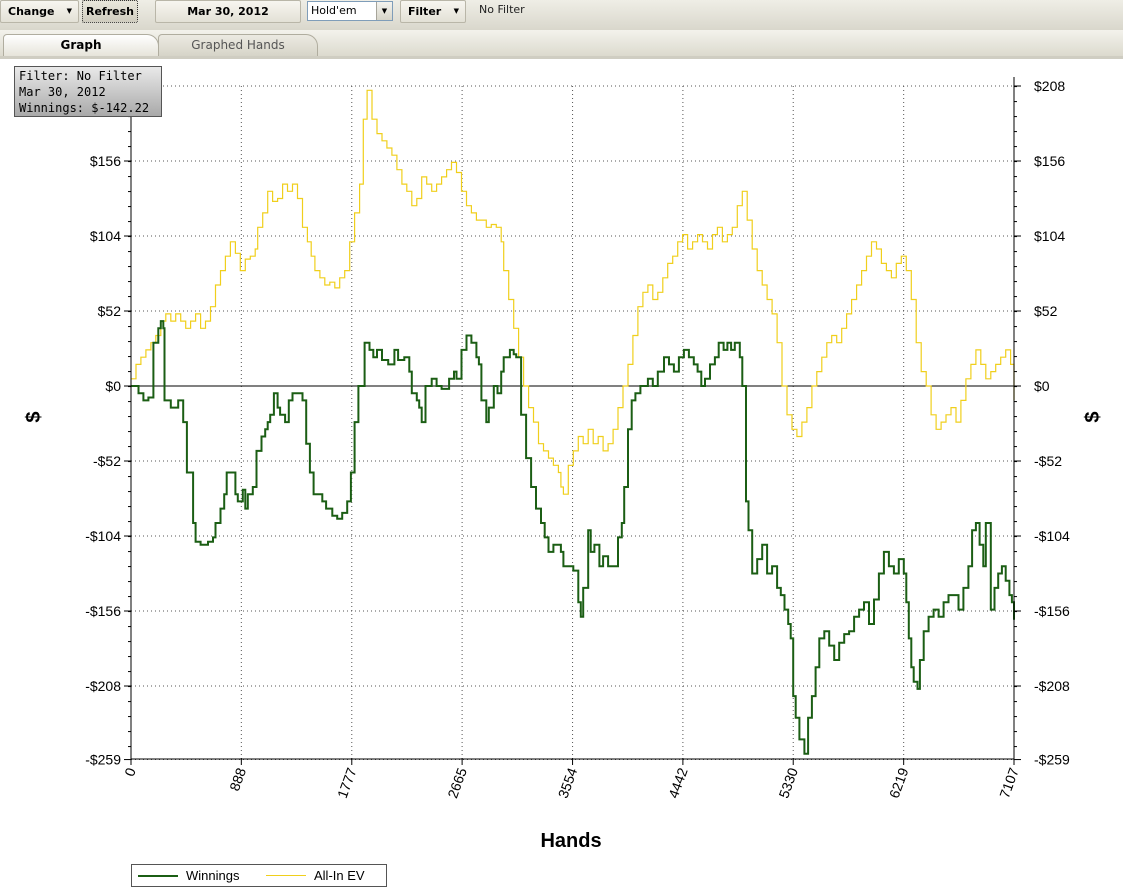  What do you see at coordinates (1049, 236) in the screenshot?
I see `y-tick-label-right: $104` at bounding box center [1049, 236].